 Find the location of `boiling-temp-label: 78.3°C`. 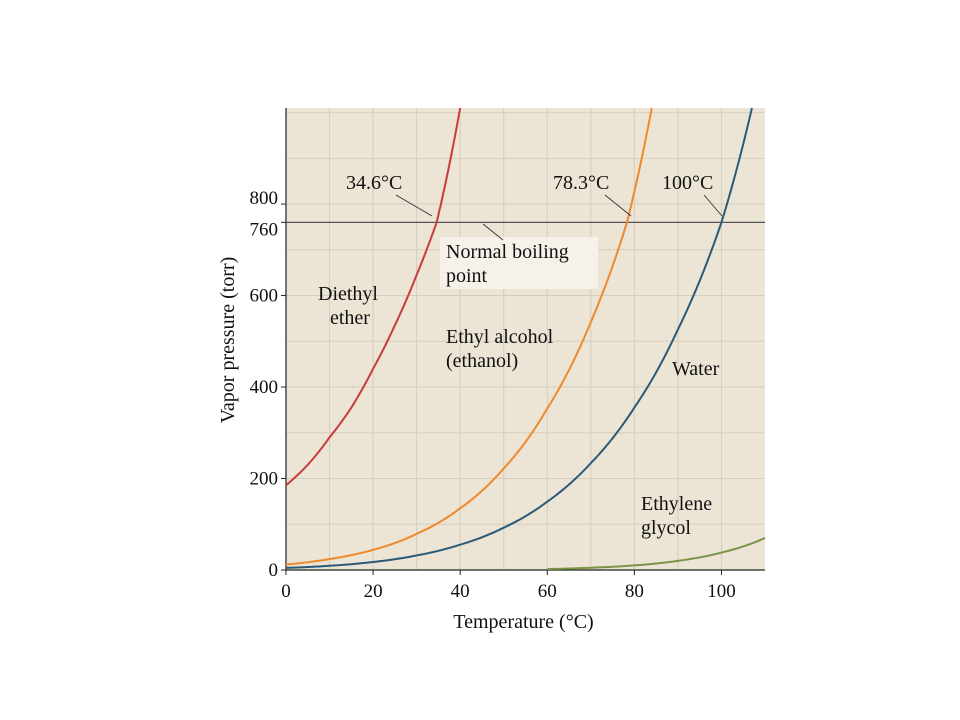

boiling-temp-label: 78.3°C is located at coordinates (581, 183).